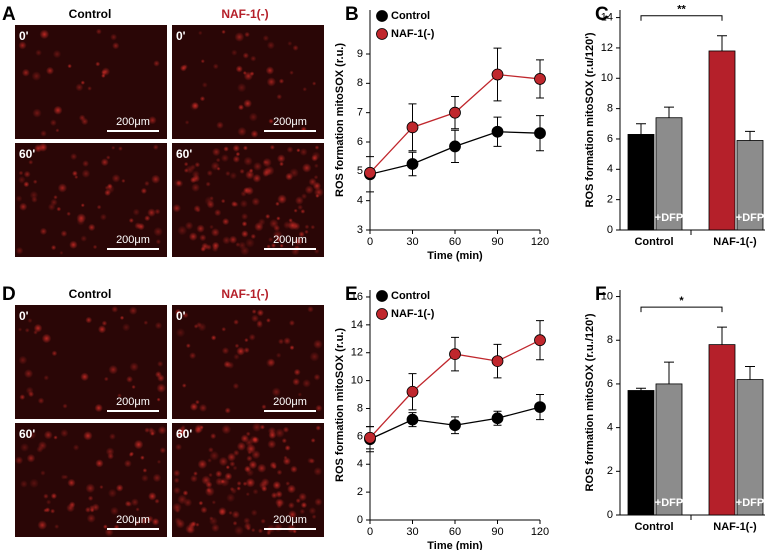 The image size is (771, 555). Describe the element at coordinates (681, 18) in the screenshot. I see `significance-bracket` at that location.